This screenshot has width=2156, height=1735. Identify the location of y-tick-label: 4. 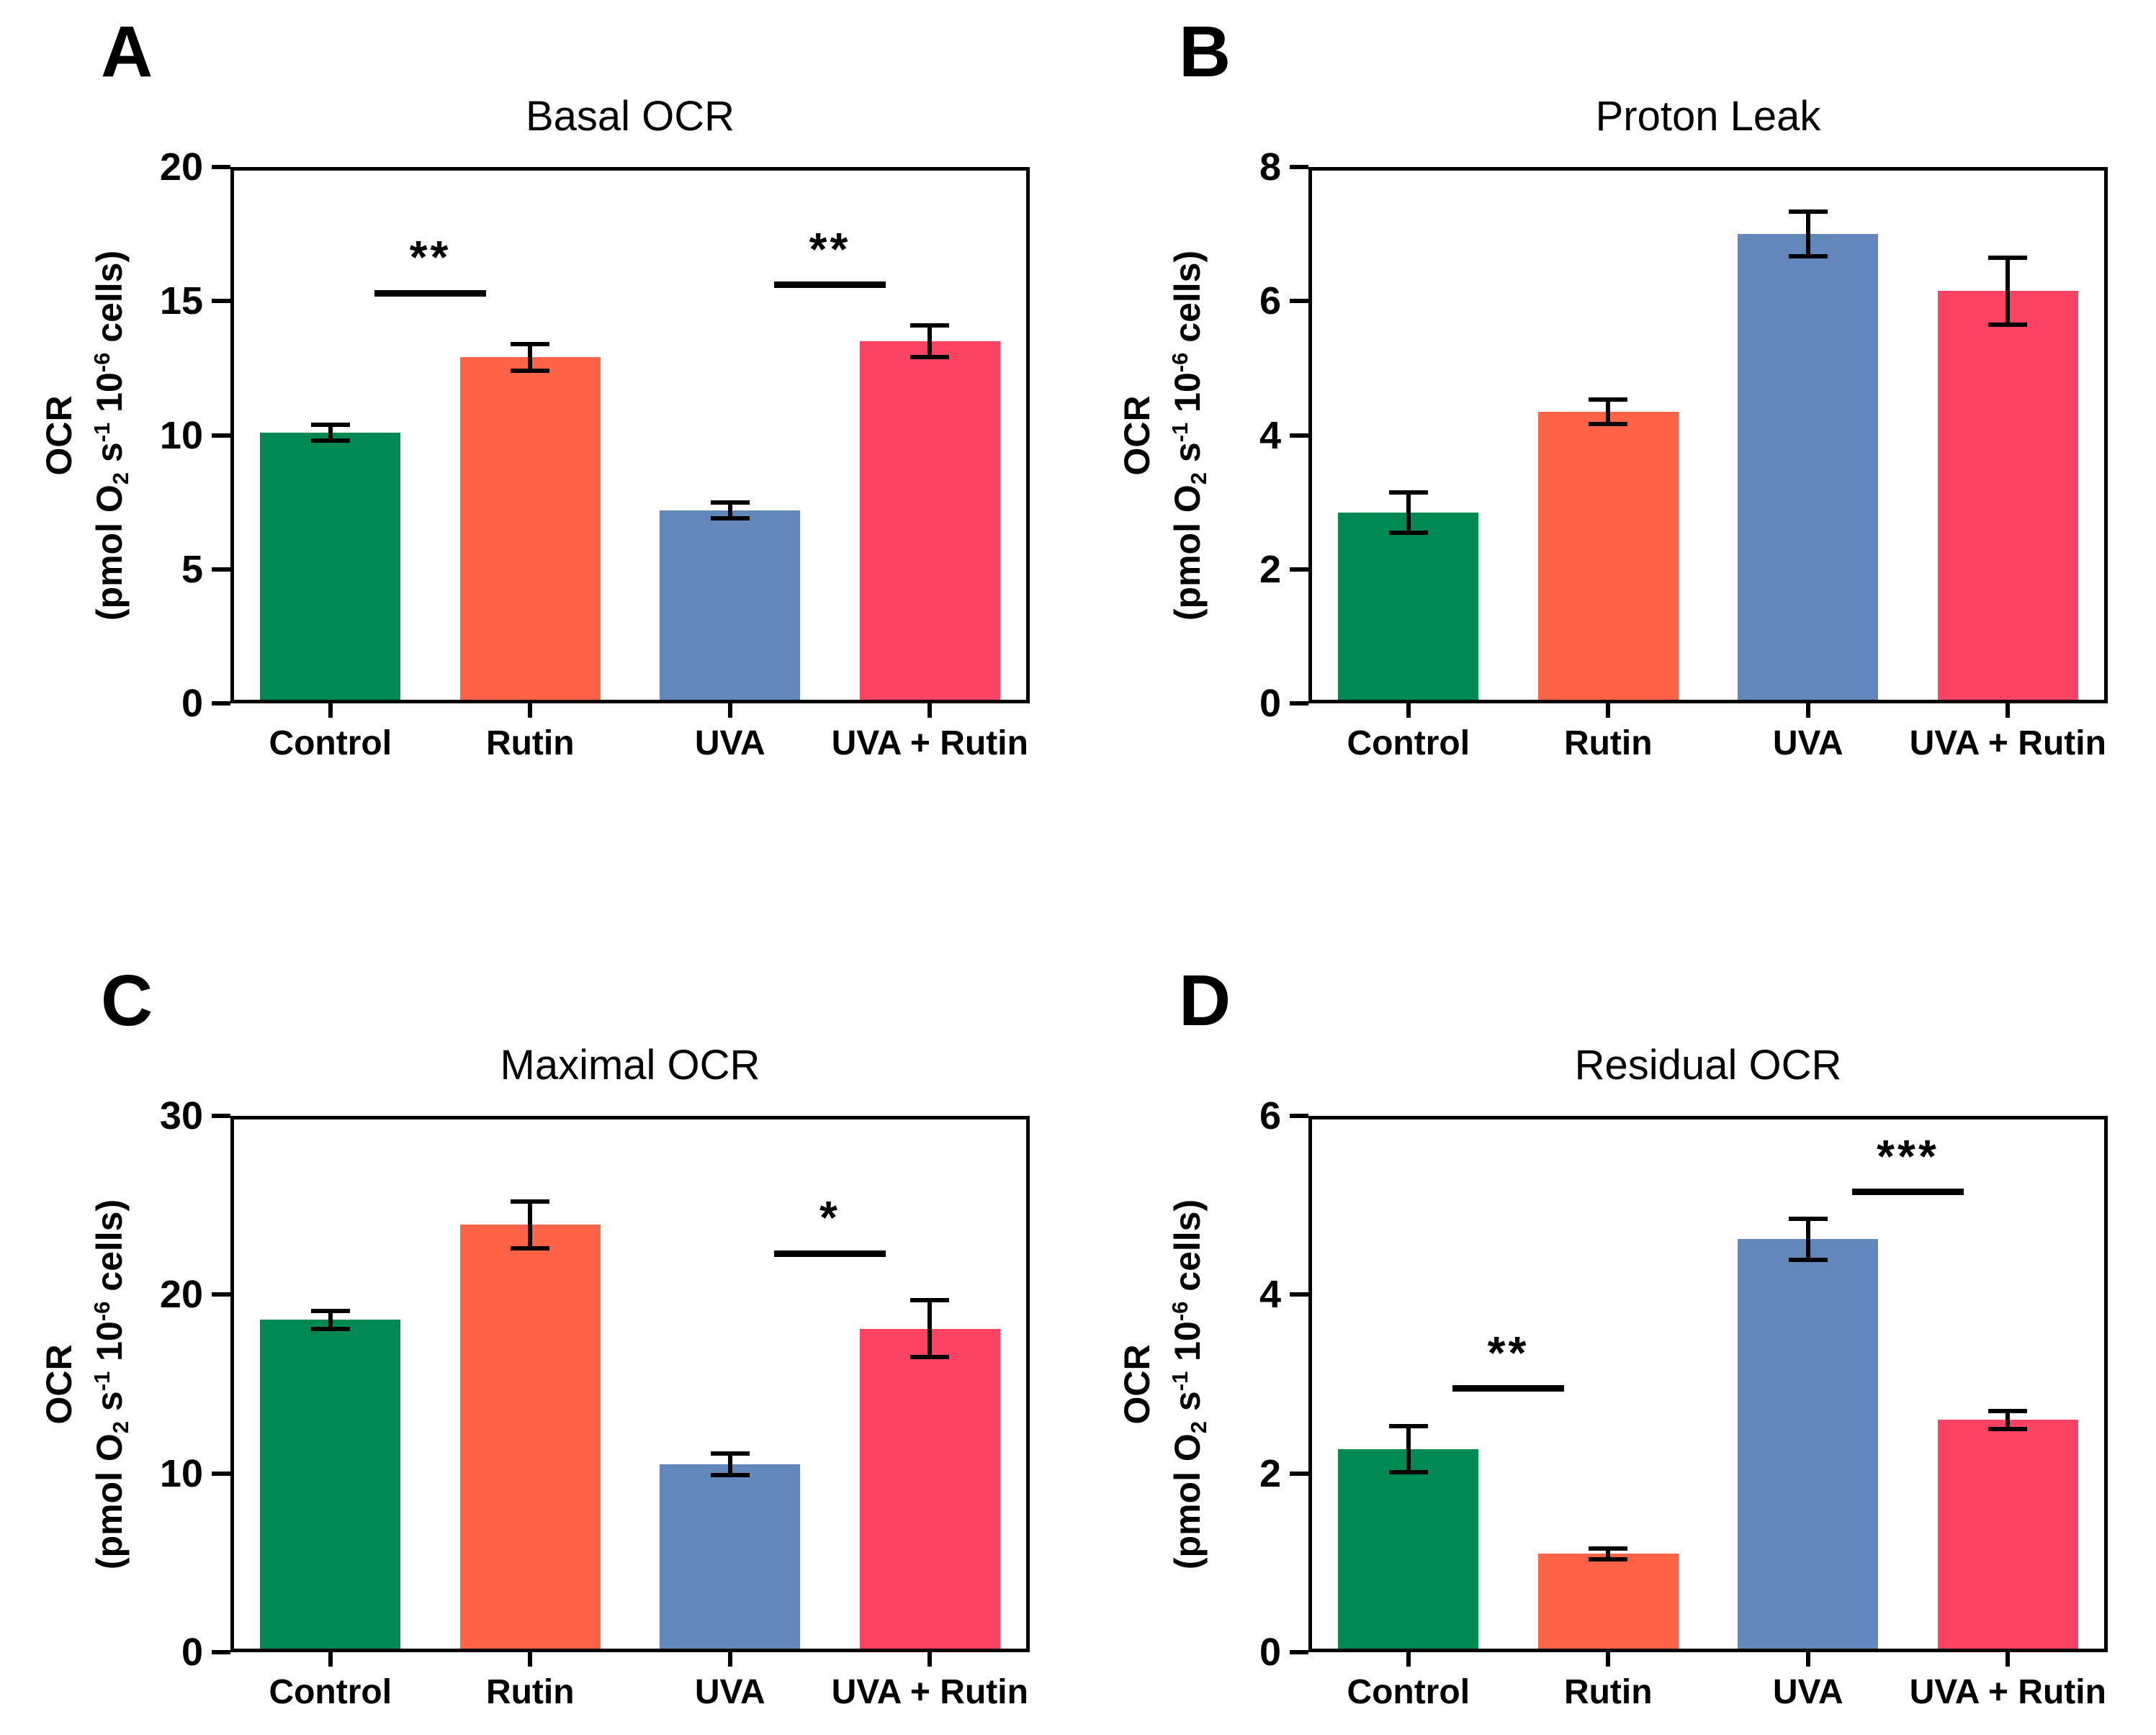
(1270, 435).